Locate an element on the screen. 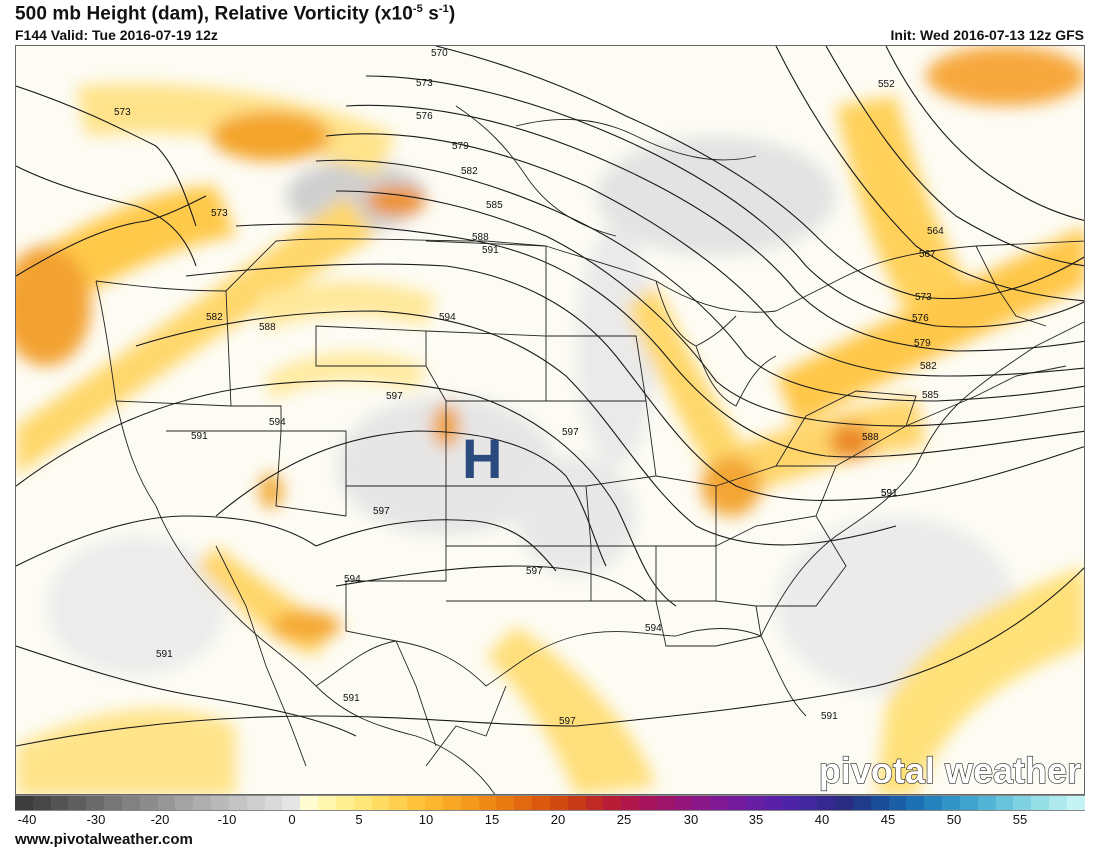  colorbar-tick: 50 is located at coordinates (954, 819).